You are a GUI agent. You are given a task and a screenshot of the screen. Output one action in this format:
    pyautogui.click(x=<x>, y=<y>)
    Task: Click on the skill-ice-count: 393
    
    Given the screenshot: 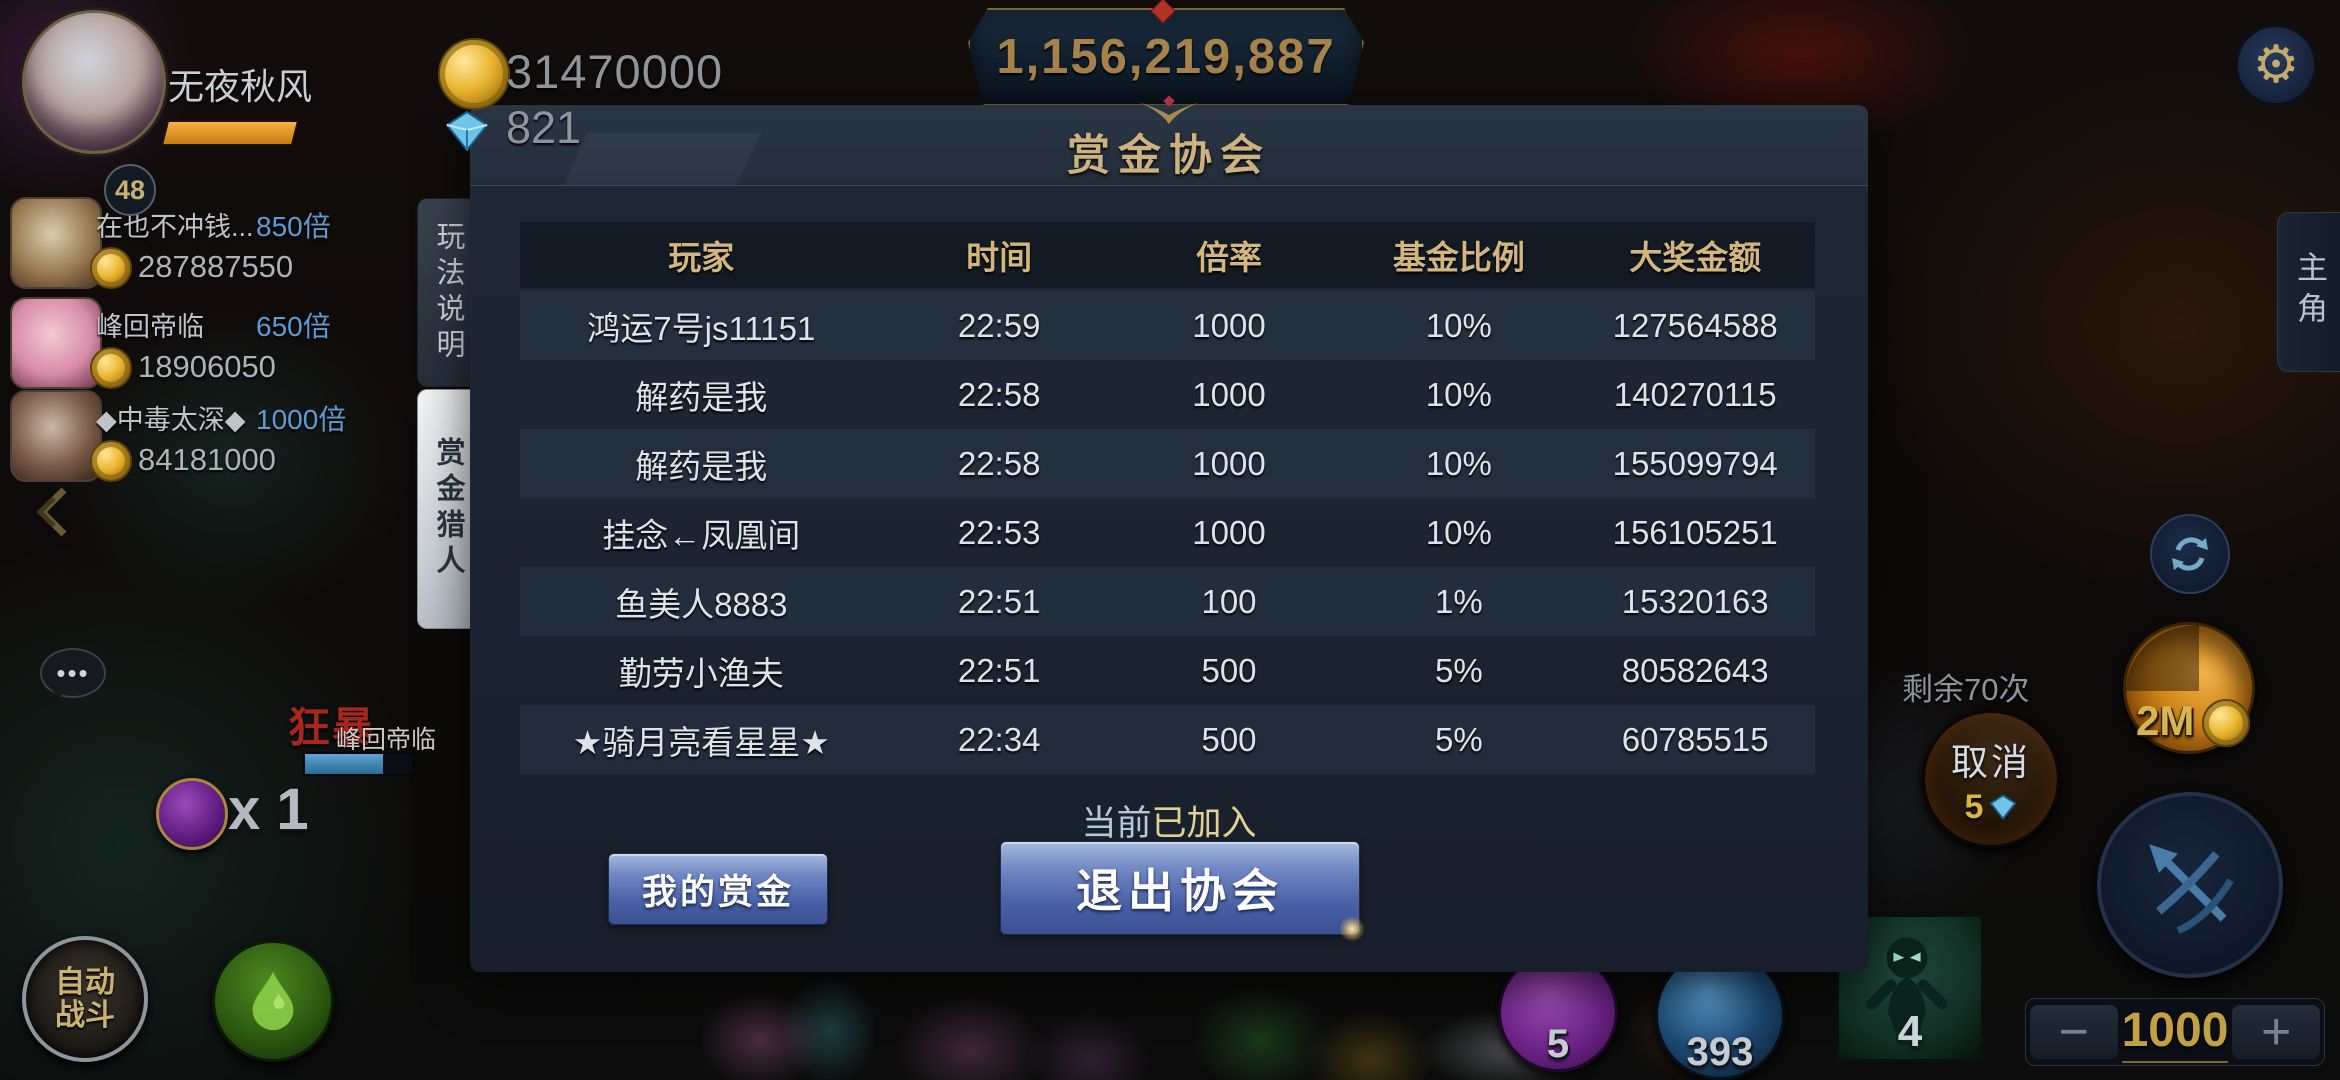 What is the action you would take?
    pyautogui.click(x=1720, y=1052)
    